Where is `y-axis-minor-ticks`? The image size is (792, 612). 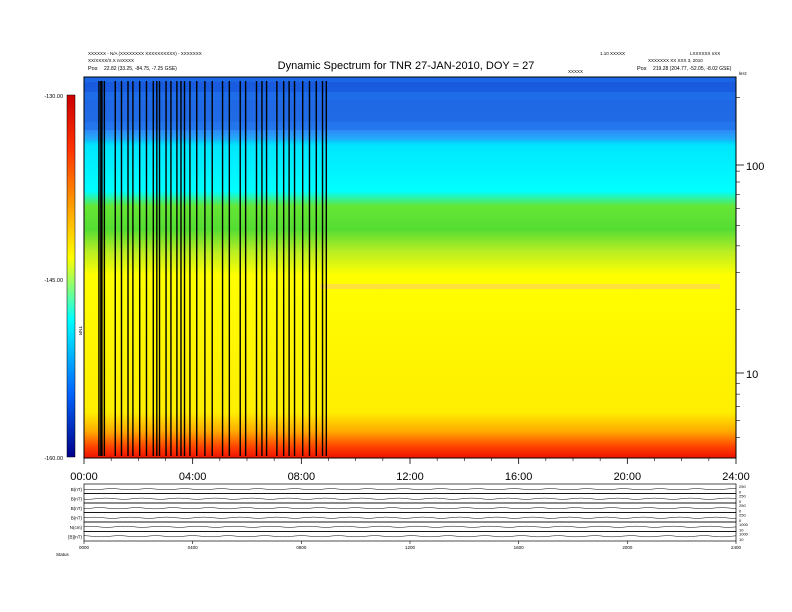
y-axis-minor-ticks is located at coordinates (738, 267).